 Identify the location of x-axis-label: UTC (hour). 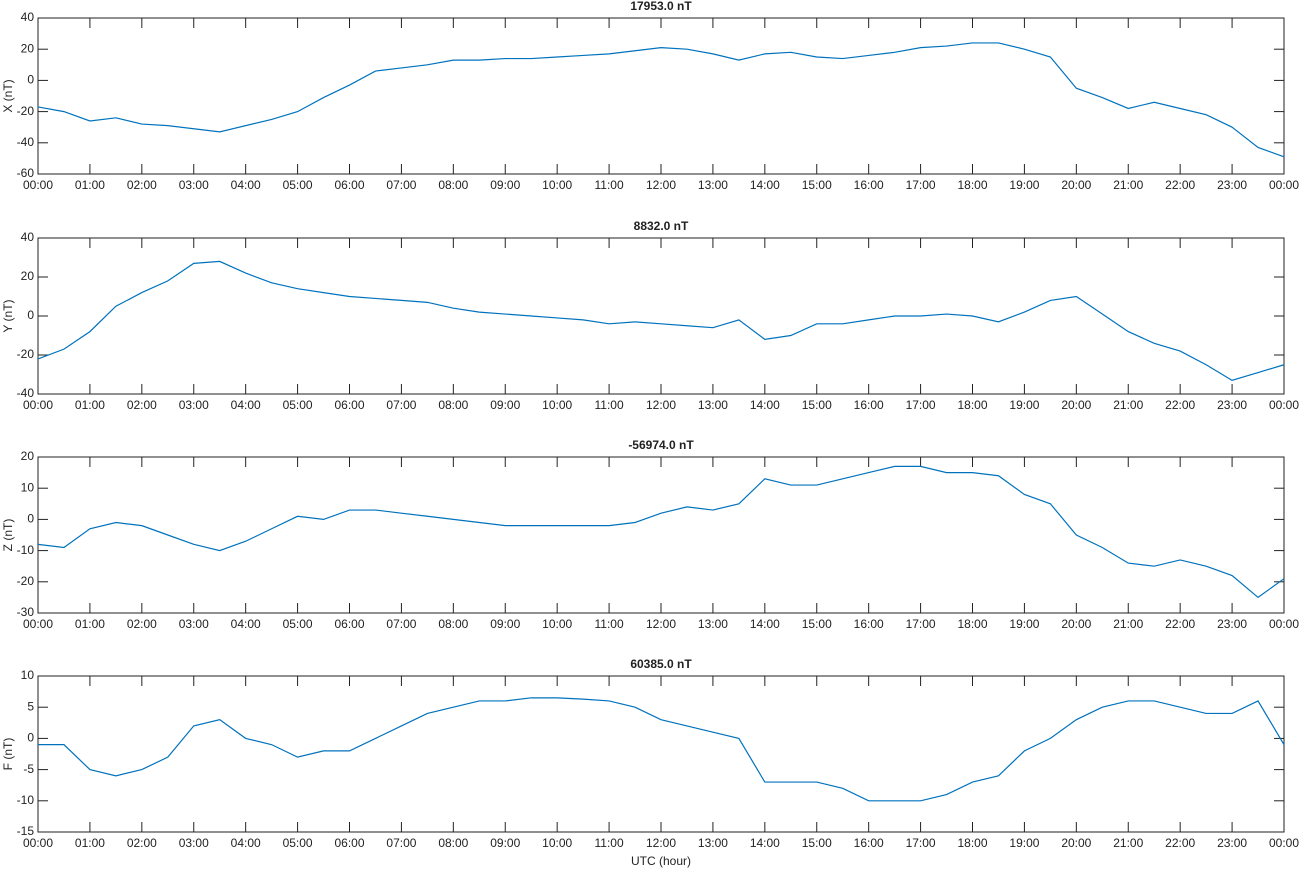
(661, 861).